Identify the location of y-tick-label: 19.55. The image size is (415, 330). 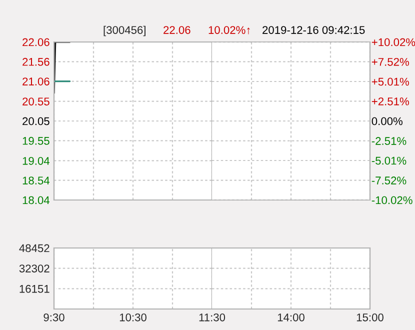
(36, 140).